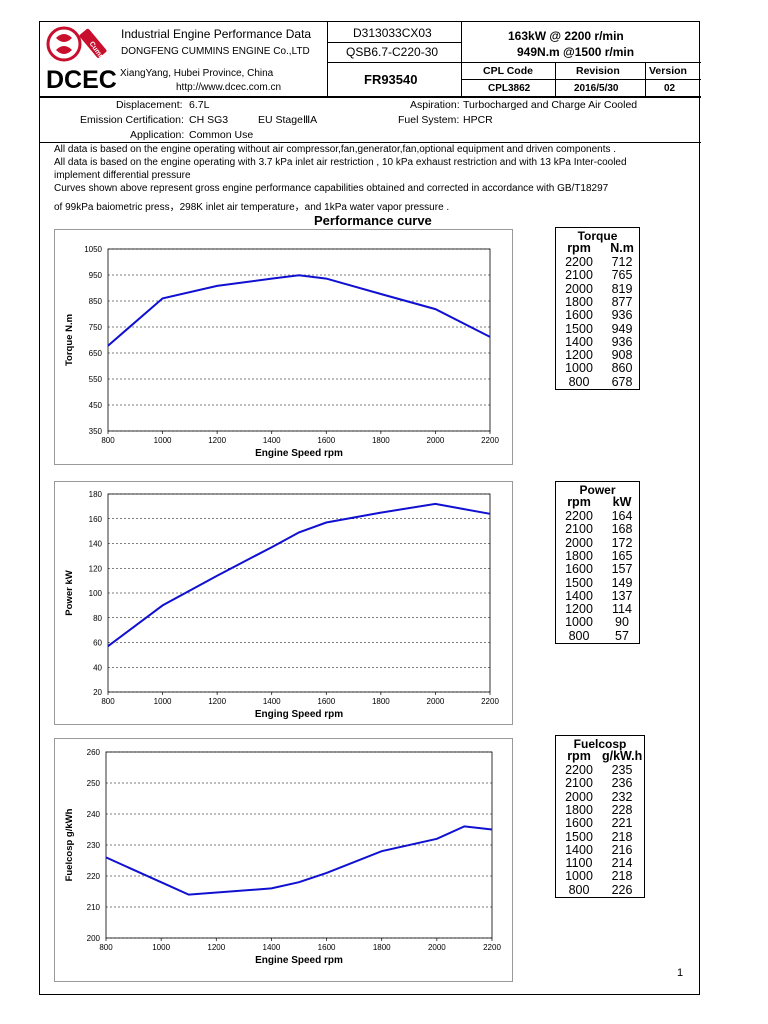  What do you see at coordinates (622, 836) in the screenshot?
I see `table-cell-value: 218` at bounding box center [622, 836].